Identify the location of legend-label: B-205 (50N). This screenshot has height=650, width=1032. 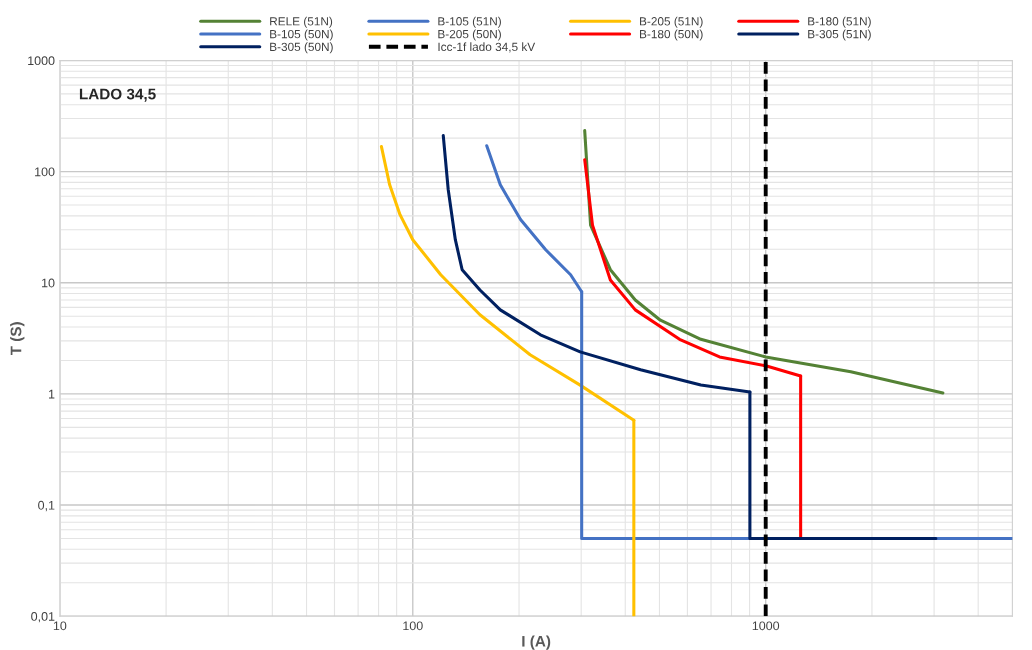
(469, 35).